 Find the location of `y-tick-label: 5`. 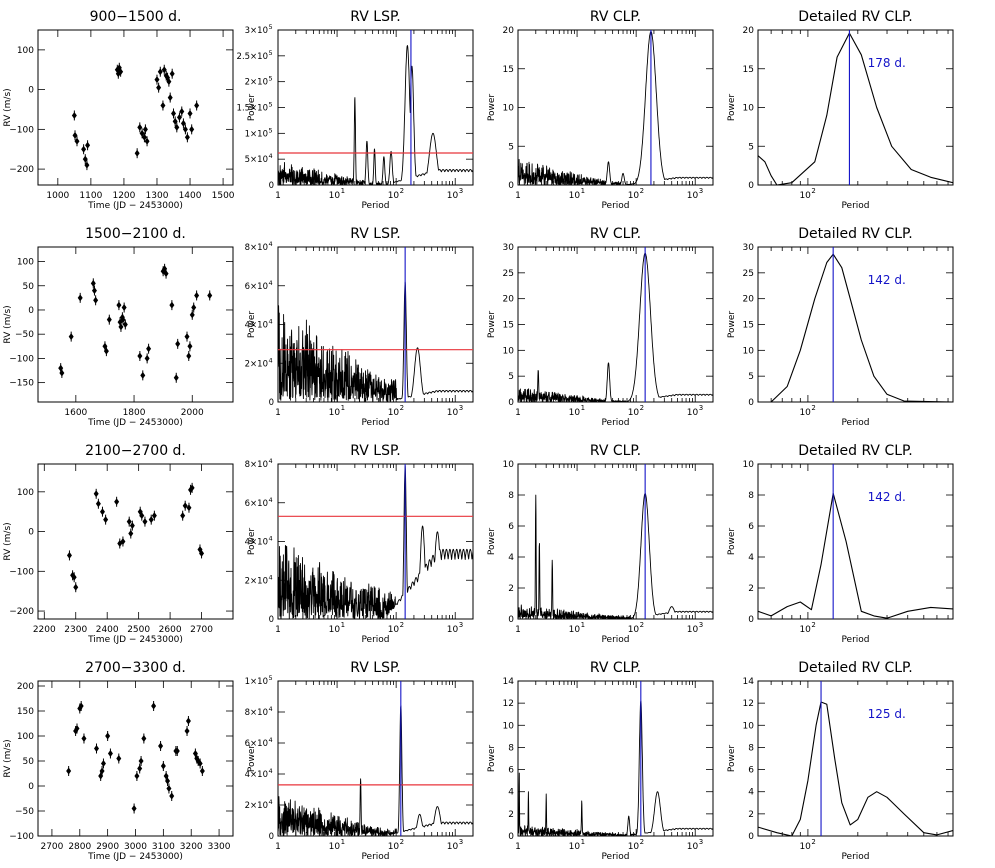

y-tick-label: 5 is located at coordinates (511, 147).